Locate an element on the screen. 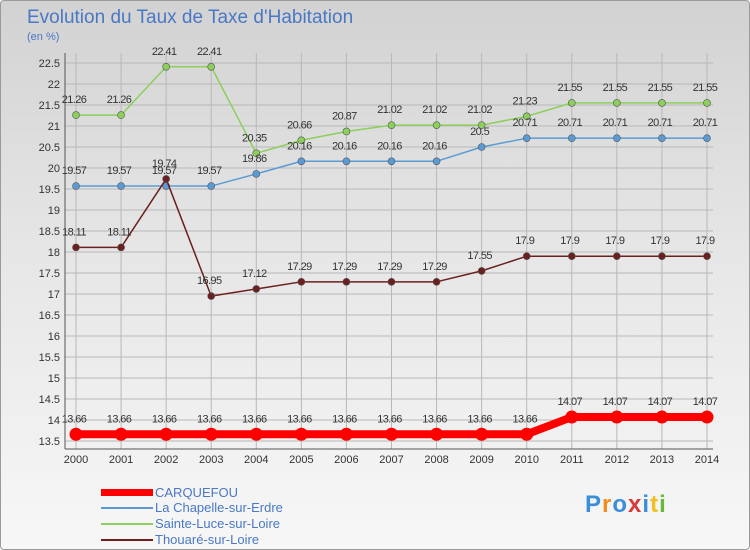  y-tick-label: 21.5 is located at coordinates (49, 106).